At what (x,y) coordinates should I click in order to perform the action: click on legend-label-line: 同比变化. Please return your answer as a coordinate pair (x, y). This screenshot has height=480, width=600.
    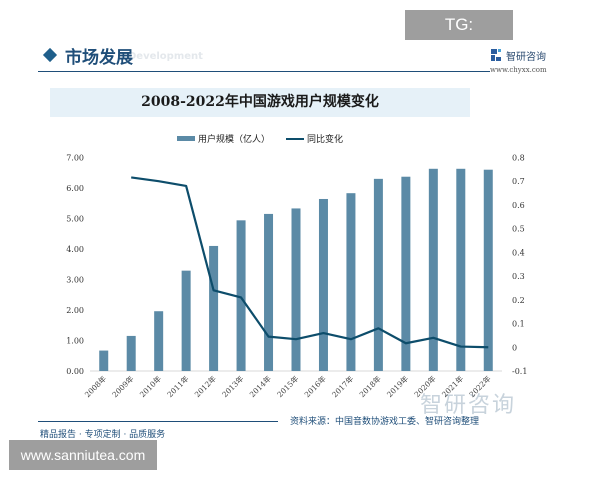
    Looking at the image, I should click on (325, 140).